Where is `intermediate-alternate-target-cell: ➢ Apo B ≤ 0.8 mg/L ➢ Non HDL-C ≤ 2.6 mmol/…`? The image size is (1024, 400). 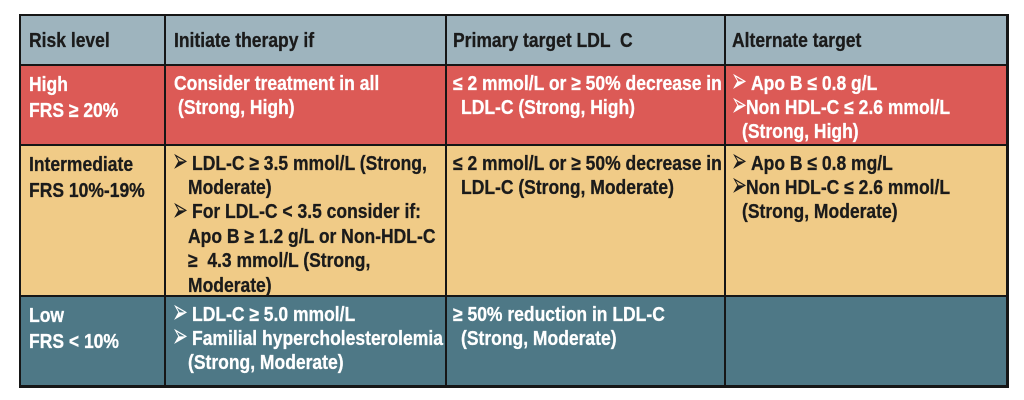
intermediate-alternate-target-cell: ➢ Apo B ≤ 0.8 mg/L ➢ Non HDL-C ≤ 2.6 mmol/… is located at coordinates (866, 220).